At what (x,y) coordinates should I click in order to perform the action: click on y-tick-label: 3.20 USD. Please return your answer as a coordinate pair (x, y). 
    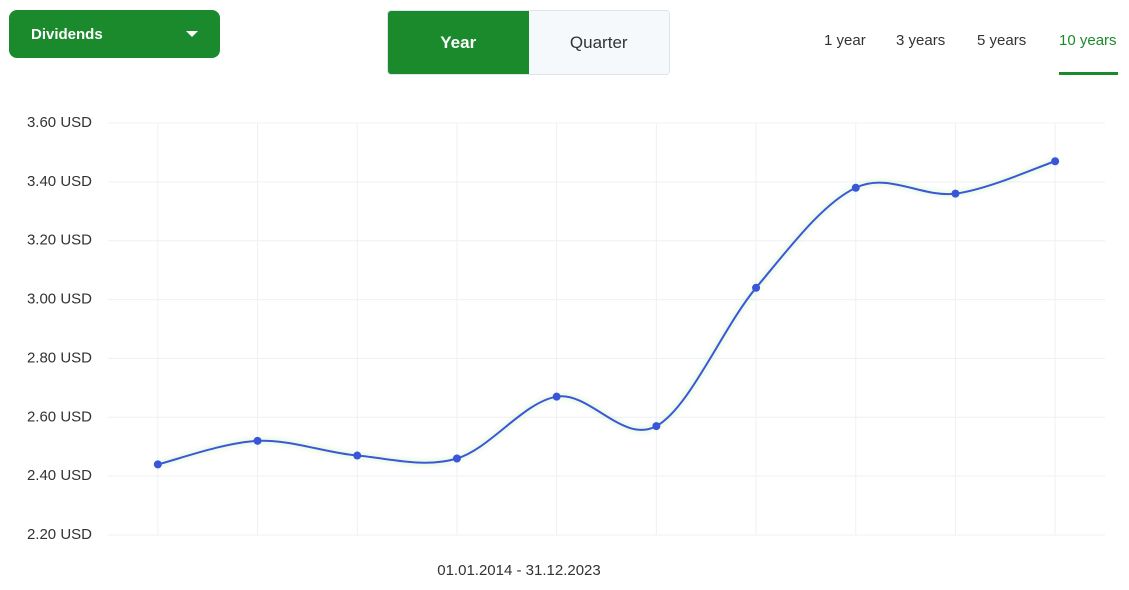
    Looking at the image, I should click on (59, 240).